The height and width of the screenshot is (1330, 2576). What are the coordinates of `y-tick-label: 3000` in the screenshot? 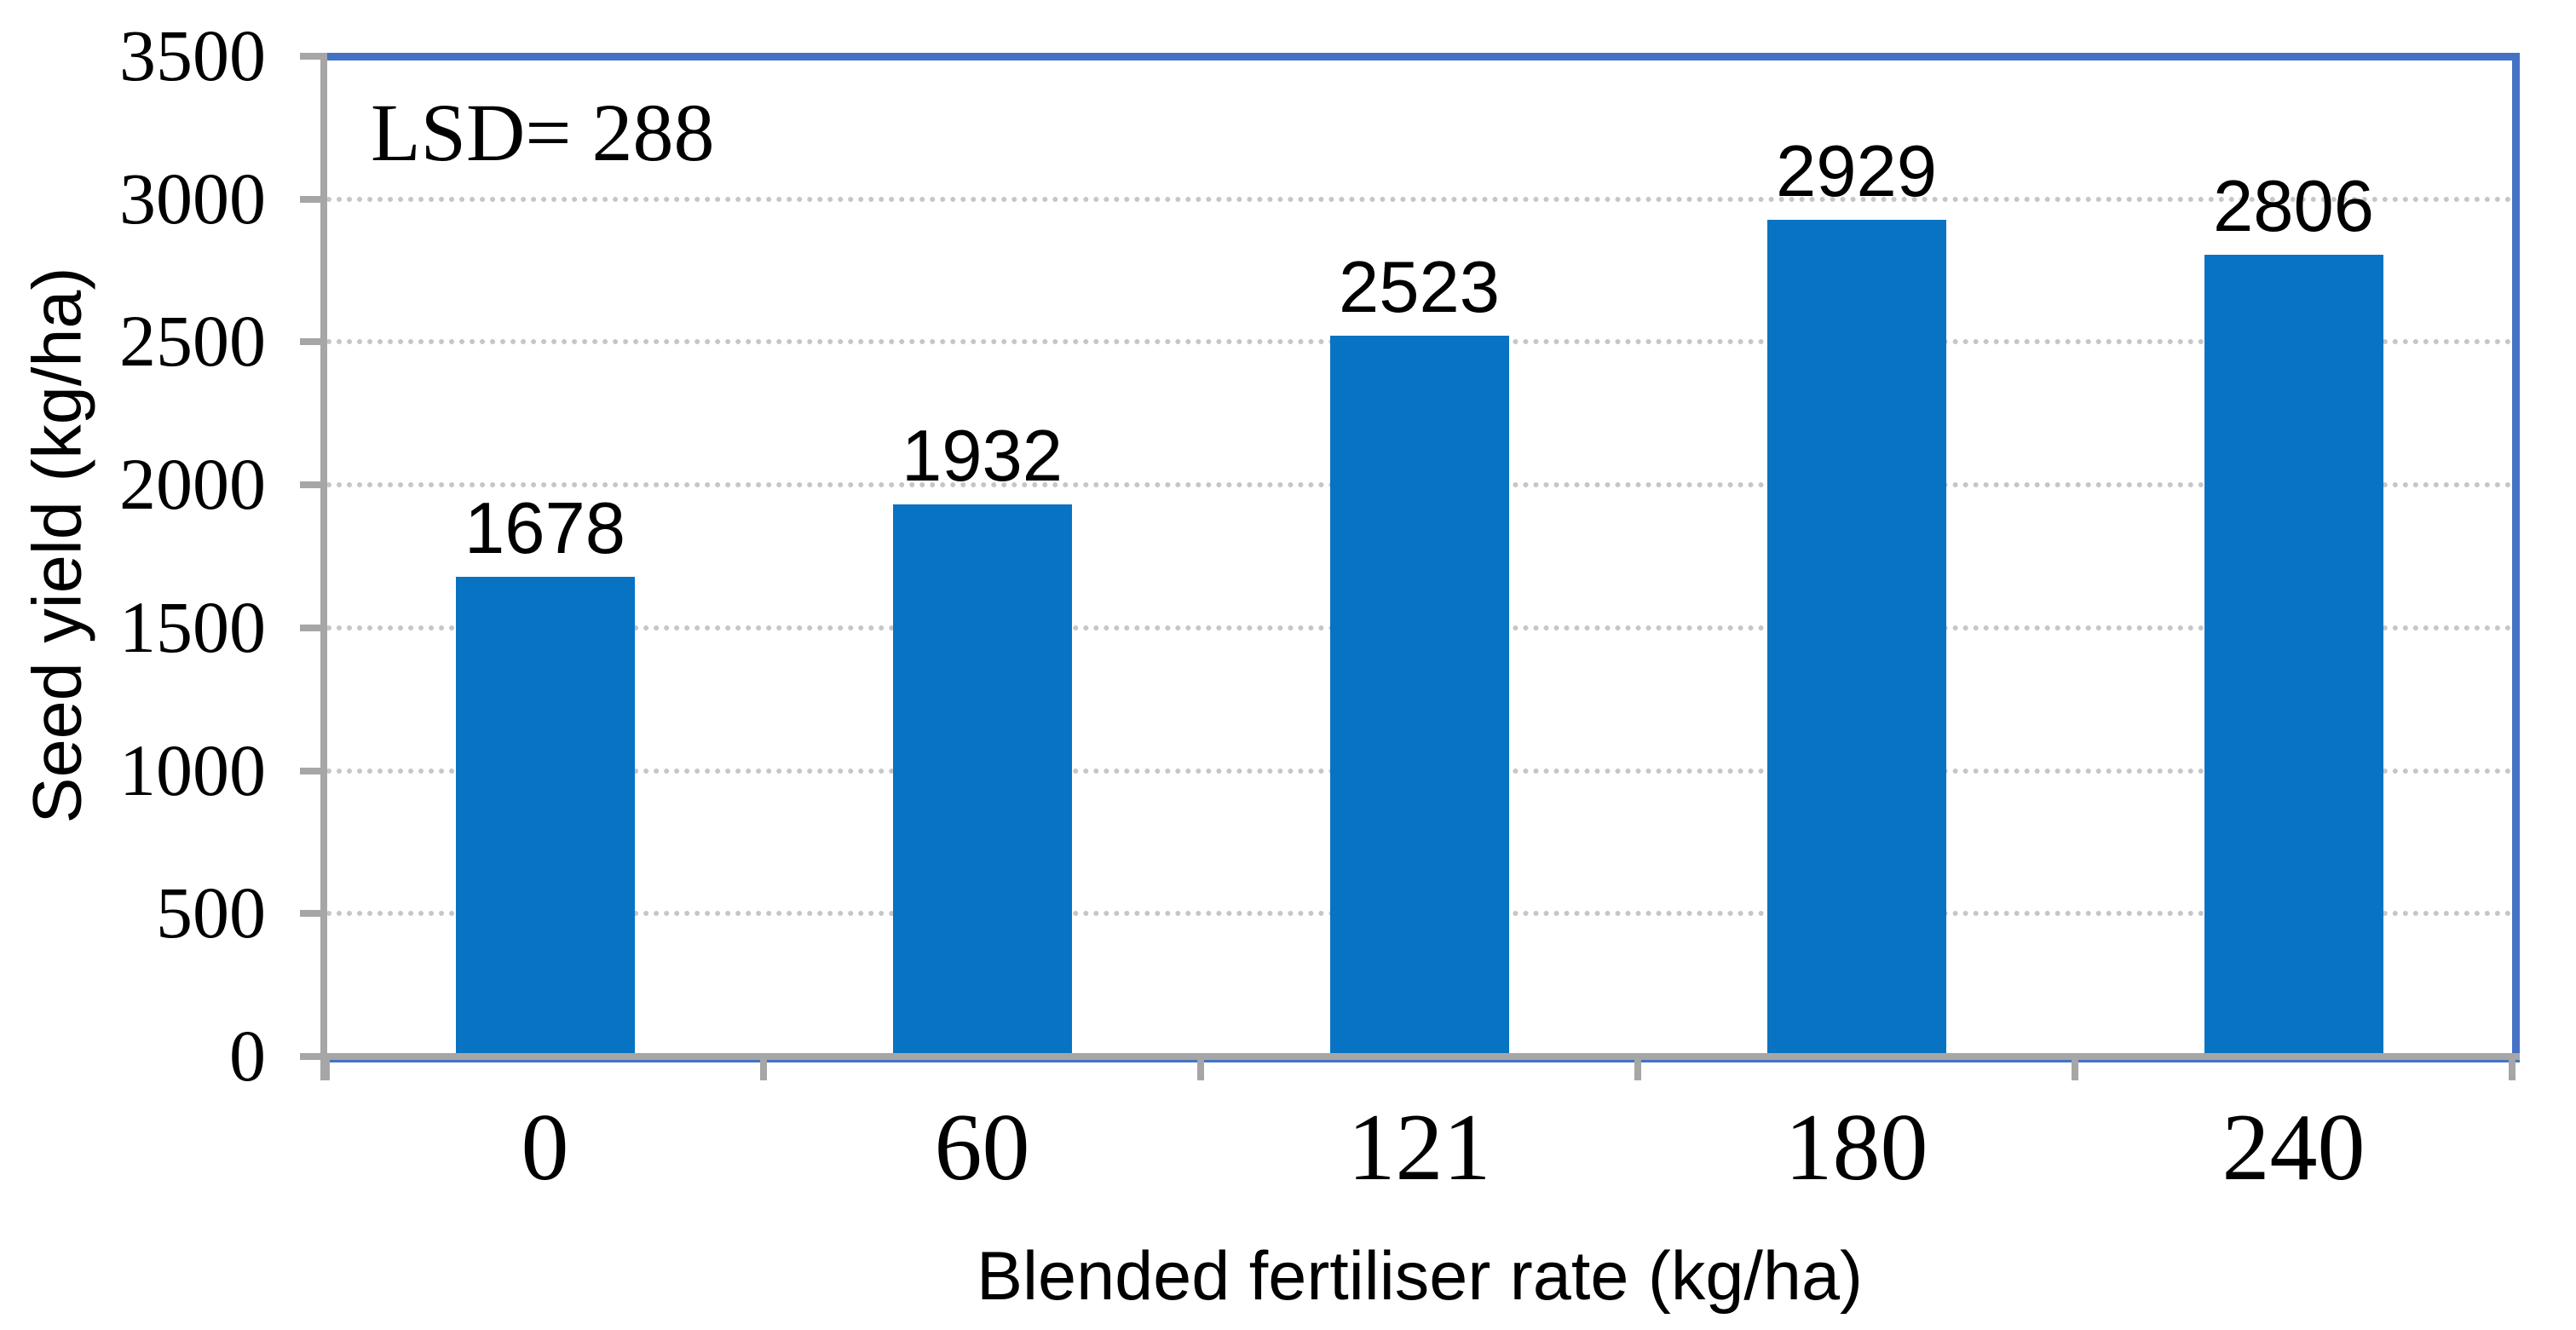 It's located at (192, 198).